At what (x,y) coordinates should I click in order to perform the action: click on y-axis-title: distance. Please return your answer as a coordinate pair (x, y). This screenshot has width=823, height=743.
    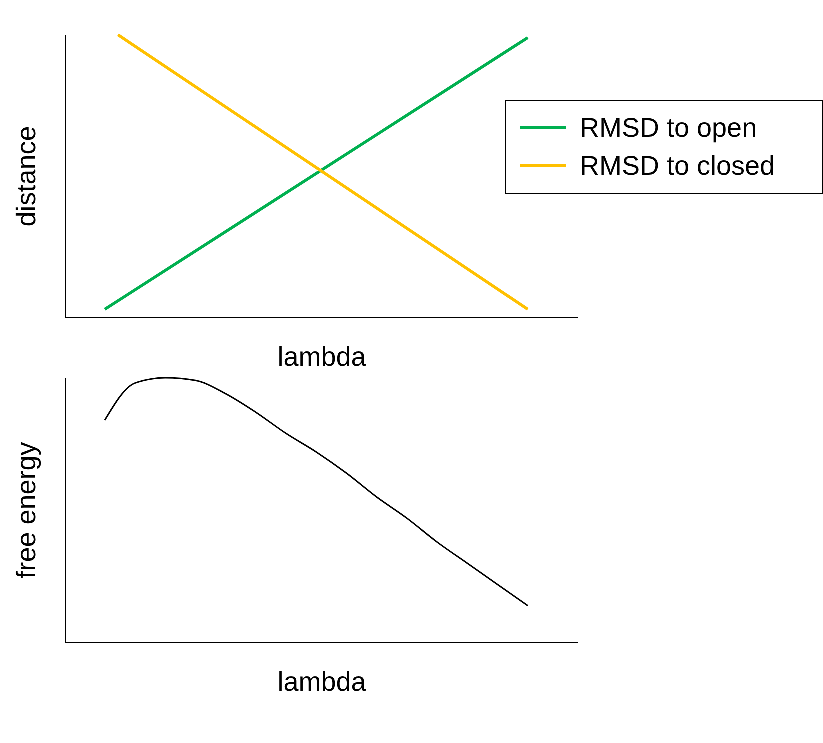
    Looking at the image, I should click on (27, 176).